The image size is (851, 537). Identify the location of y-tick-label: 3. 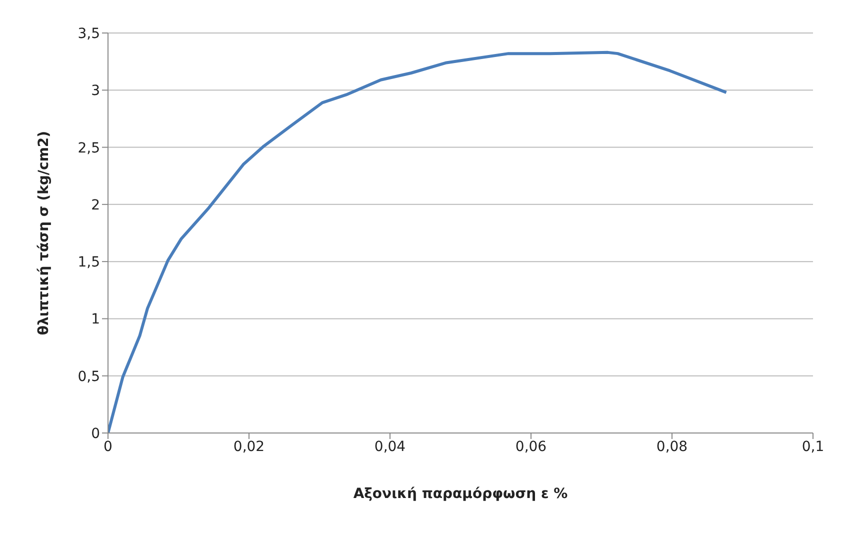
(95, 91).